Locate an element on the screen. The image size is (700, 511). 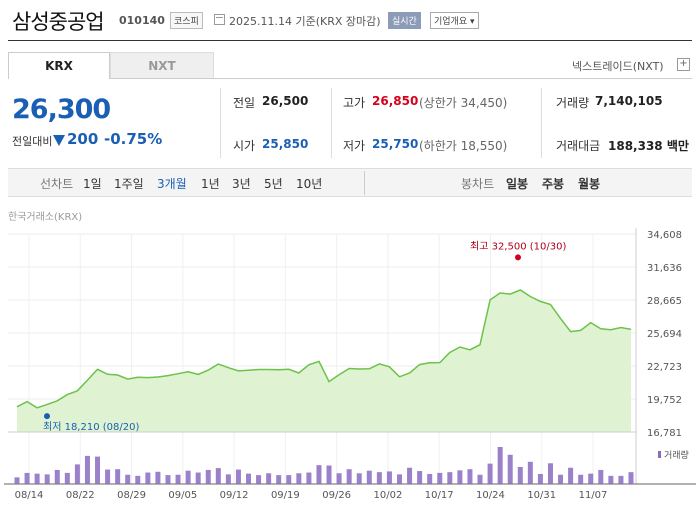
volume-label: 거래량 is located at coordinates (573, 103).